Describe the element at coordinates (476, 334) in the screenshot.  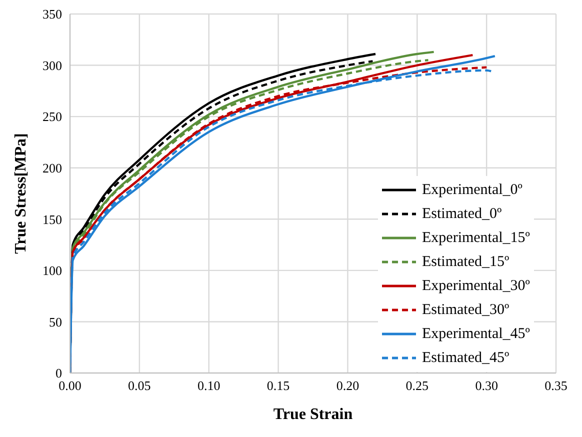
I see `legend-label: Experimental_45º` at that location.